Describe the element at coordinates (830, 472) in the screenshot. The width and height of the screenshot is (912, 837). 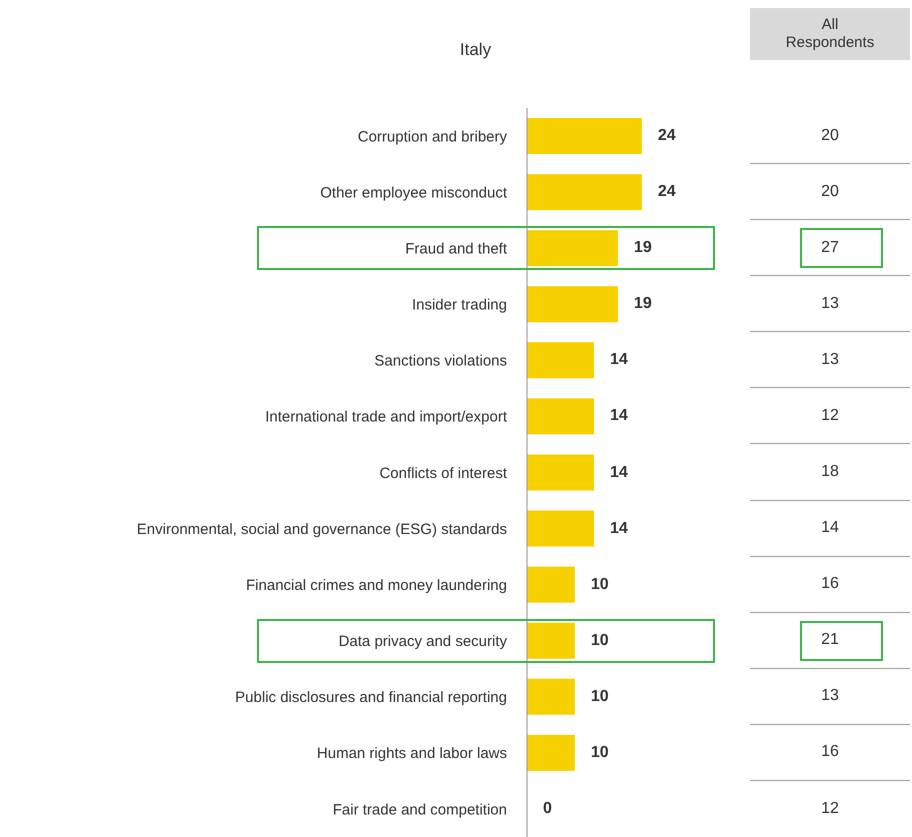
I see `data-label: 18` at that location.